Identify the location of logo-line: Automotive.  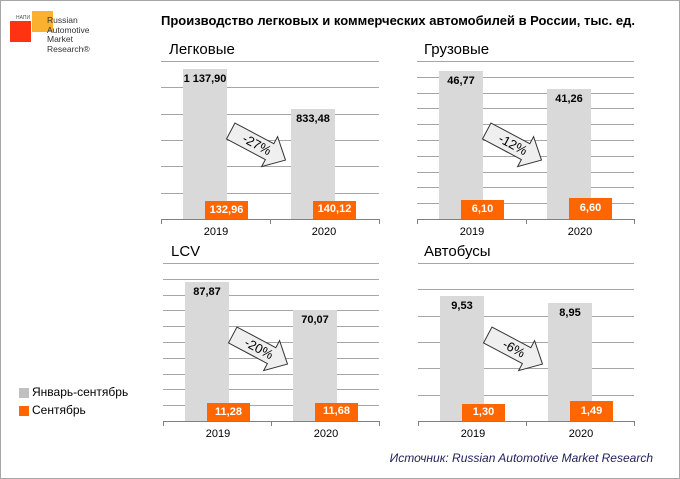
(68, 29).